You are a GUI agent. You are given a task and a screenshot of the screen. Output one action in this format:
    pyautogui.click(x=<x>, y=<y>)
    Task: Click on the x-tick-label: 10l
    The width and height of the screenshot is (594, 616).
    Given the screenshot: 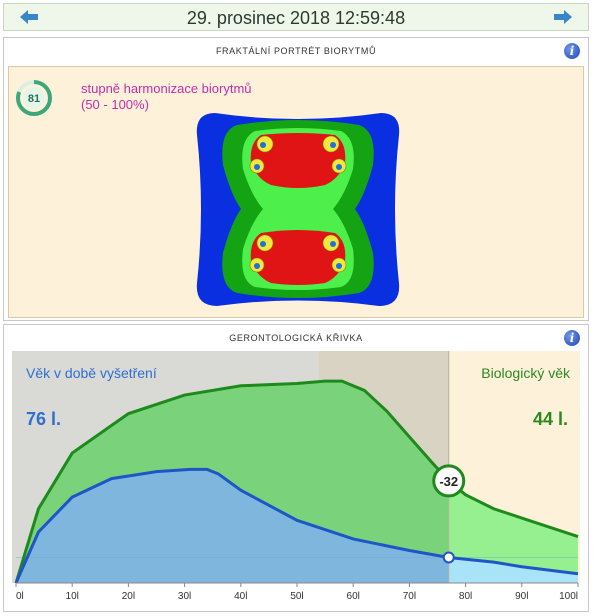 What is the action you would take?
    pyautogui.click(x=72, y=596)
    